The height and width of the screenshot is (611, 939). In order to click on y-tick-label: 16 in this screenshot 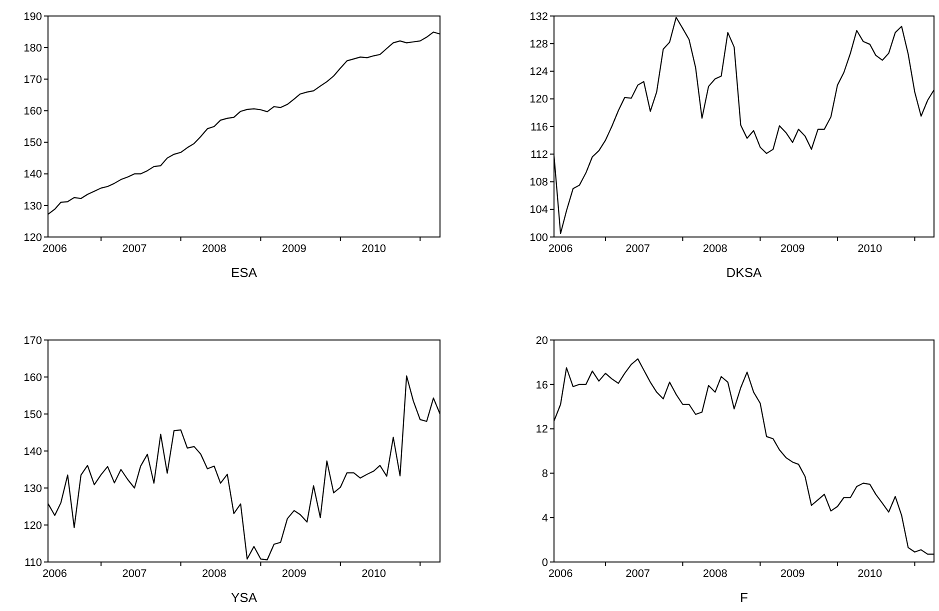, I will do `click(542, 385)`.